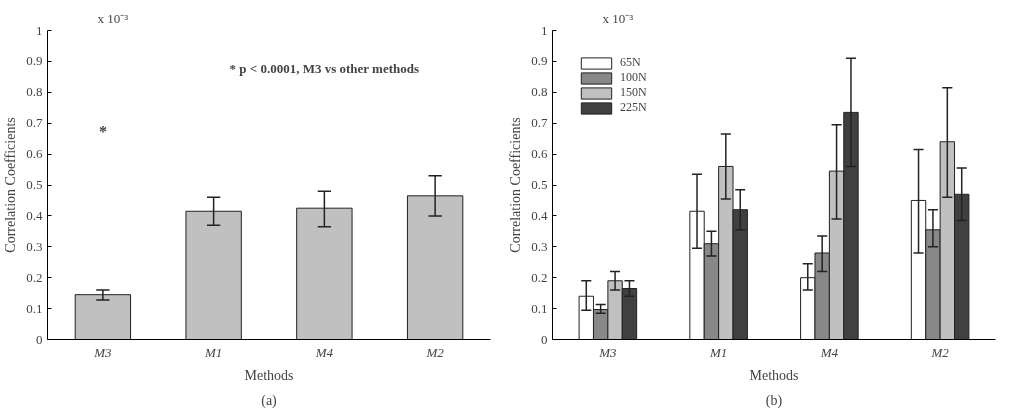  Describe the element at coordinates (774, 400) in the screenshot. I see `text: (b)` at that location.